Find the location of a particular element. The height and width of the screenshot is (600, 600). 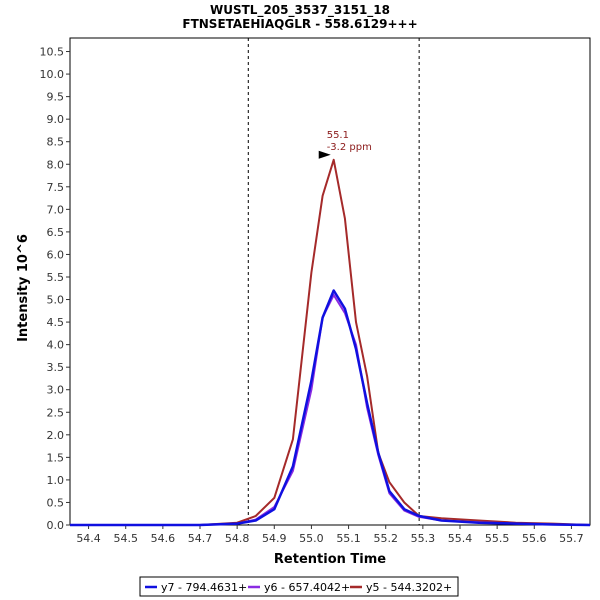

x-tick-label: 55.0 is located at coordinates (311, 538).